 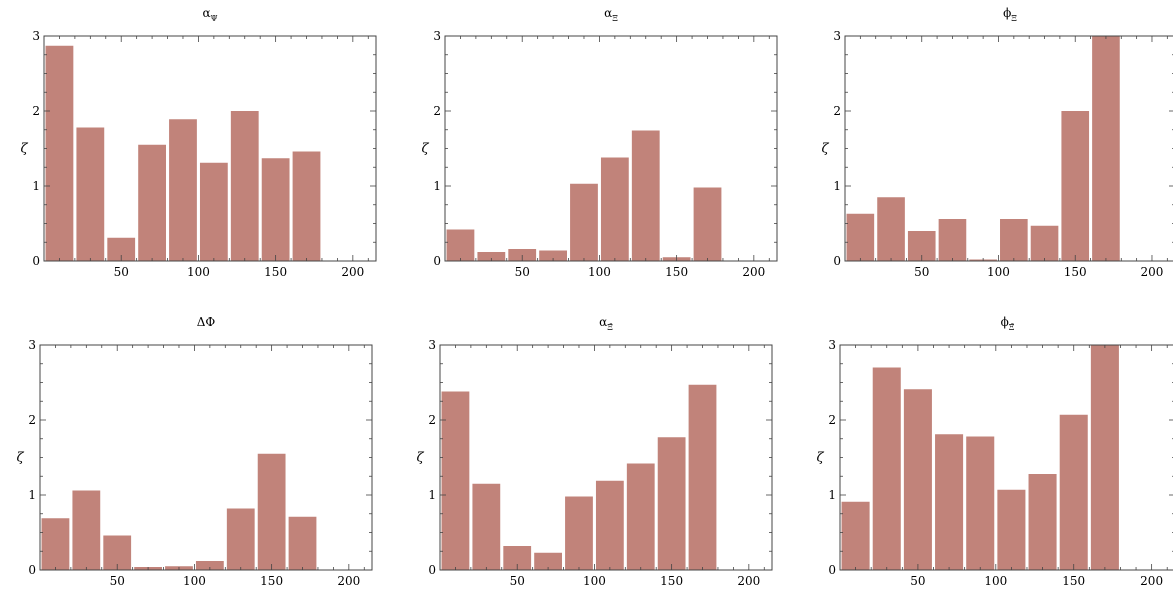 I want to click on histogram-panel-6: 50 100 150 200 0 1 2 3 ζ ϕΞ̄, so click(x=994, y=451).